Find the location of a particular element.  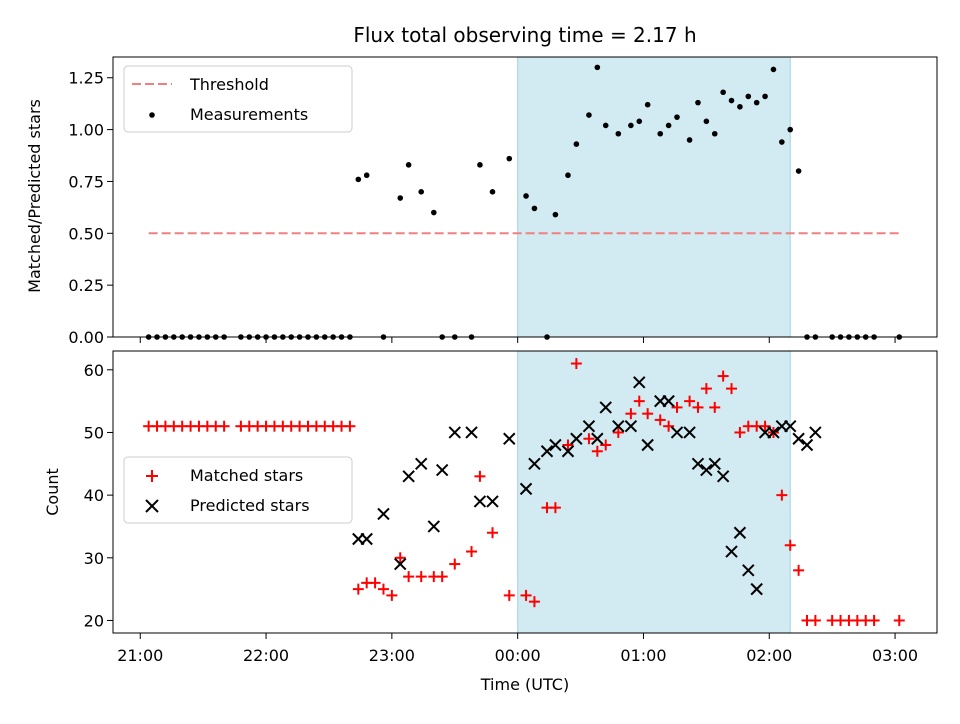

x-tick-label: 00:00 is located at coordinates (518, 655).